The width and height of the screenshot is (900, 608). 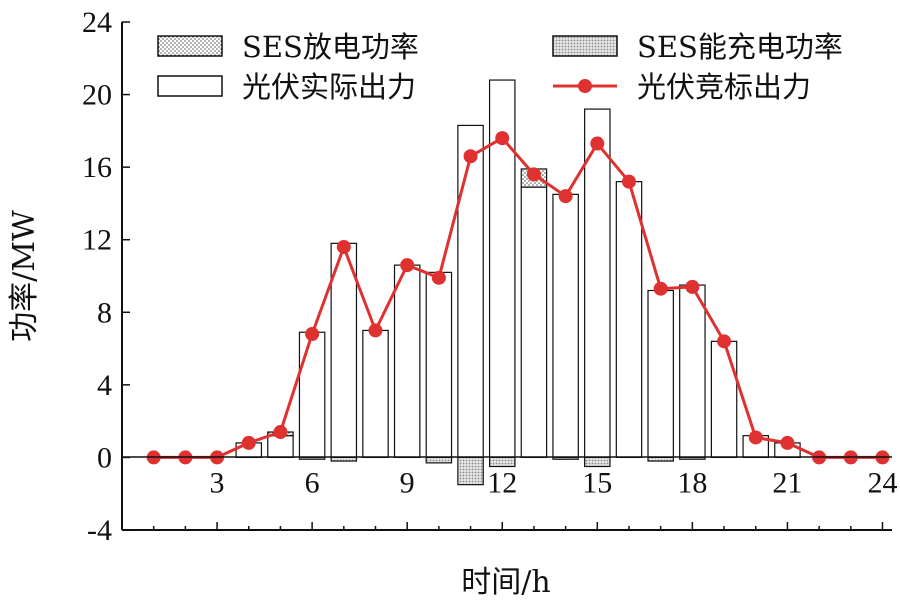 I want to click on x-tick-label: 12, so click(x=502, y=482).